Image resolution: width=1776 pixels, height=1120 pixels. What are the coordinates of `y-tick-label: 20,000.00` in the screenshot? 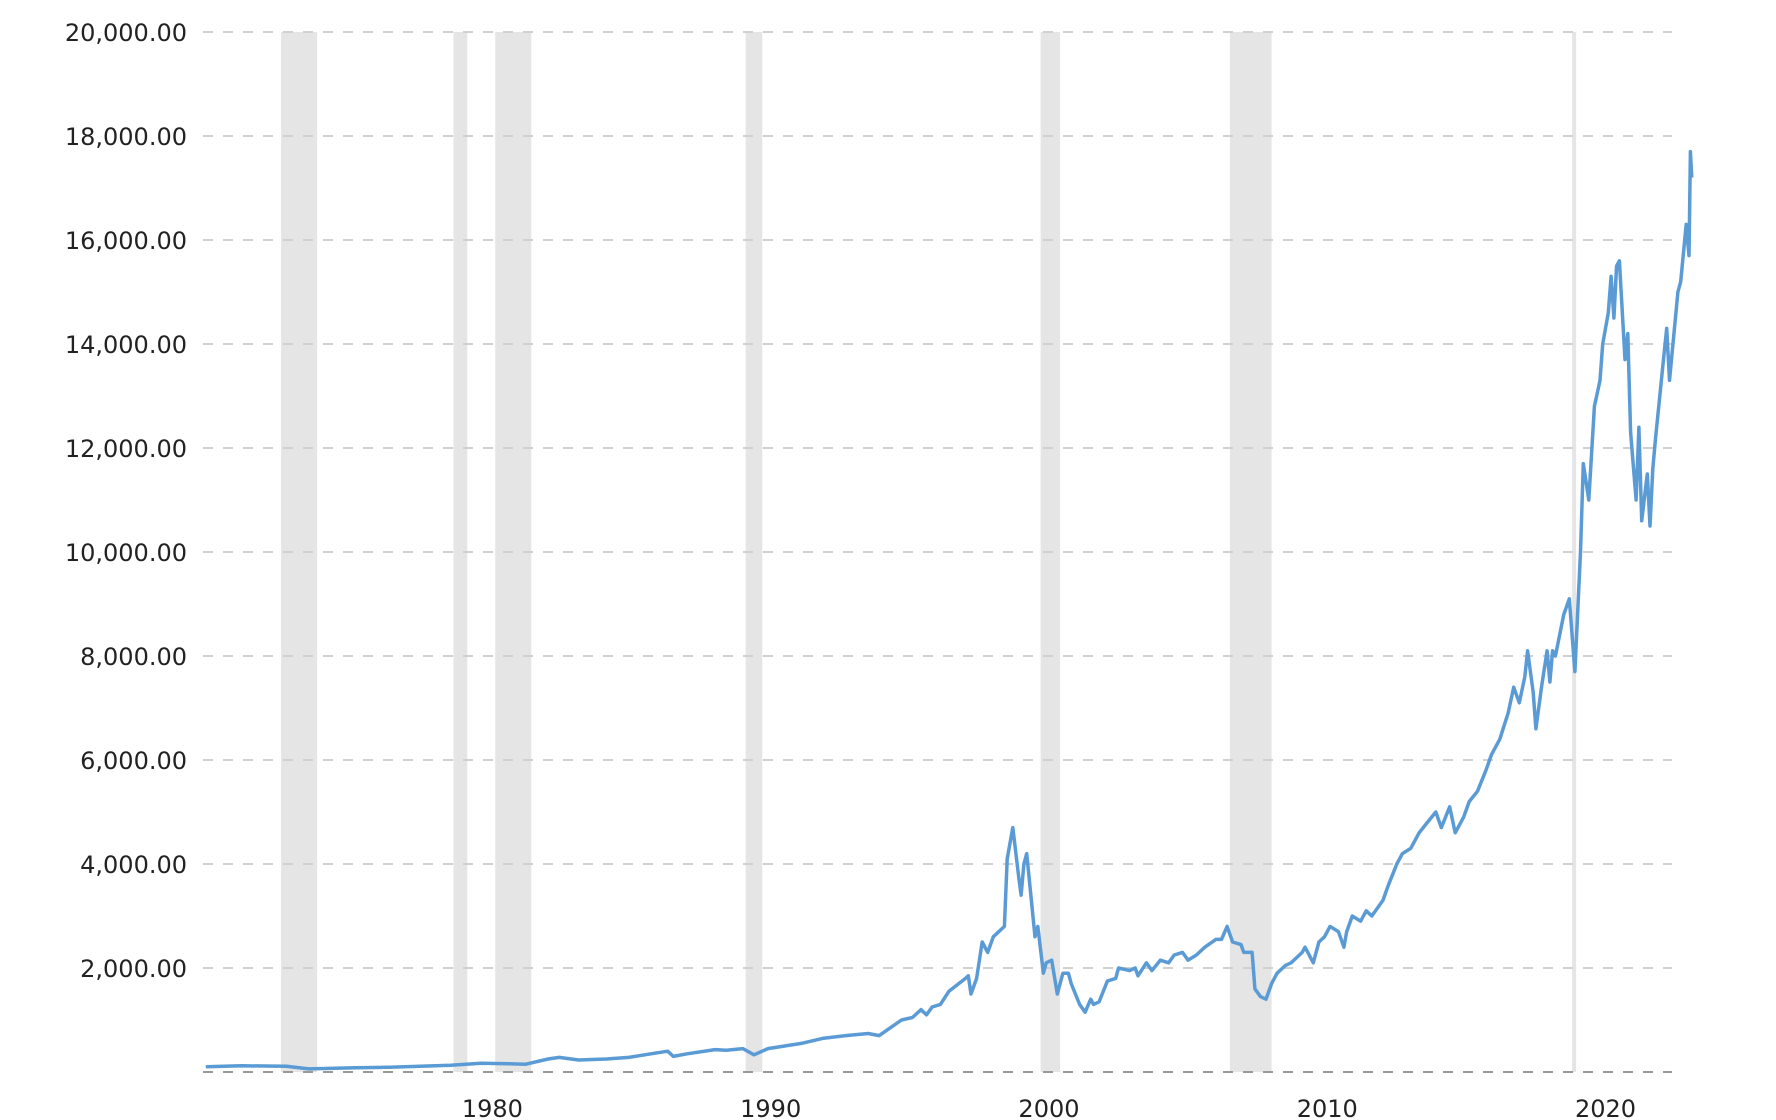 It's located at (126, 33).